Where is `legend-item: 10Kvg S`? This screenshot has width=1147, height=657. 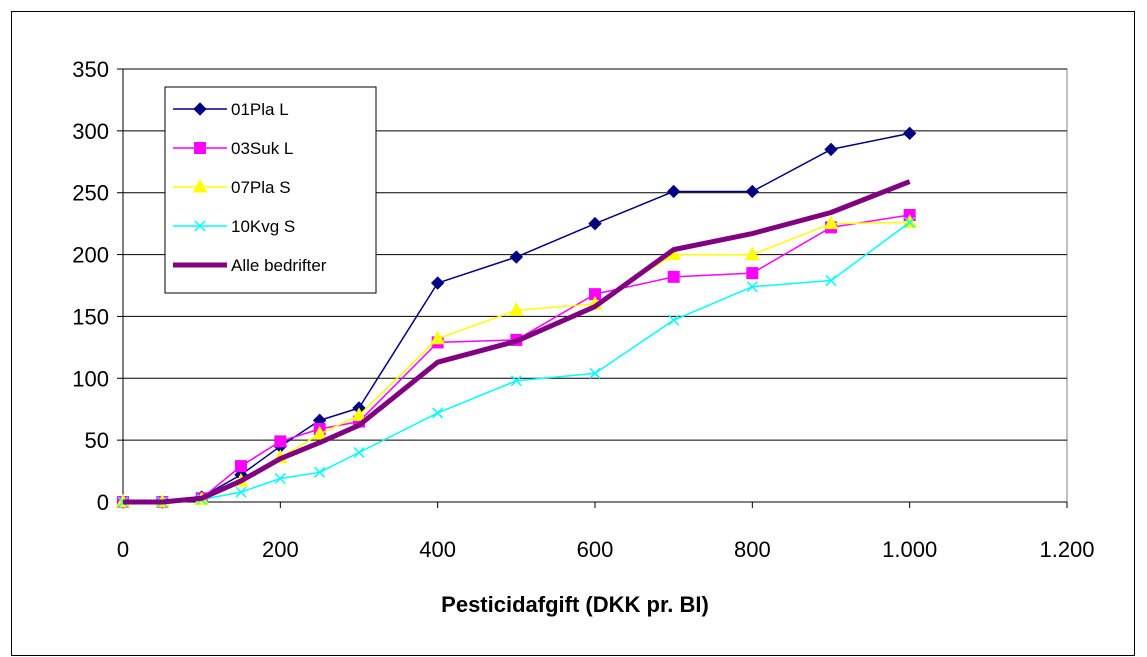 legend-item: 10Kvg S is located at coordinates (234, 226).